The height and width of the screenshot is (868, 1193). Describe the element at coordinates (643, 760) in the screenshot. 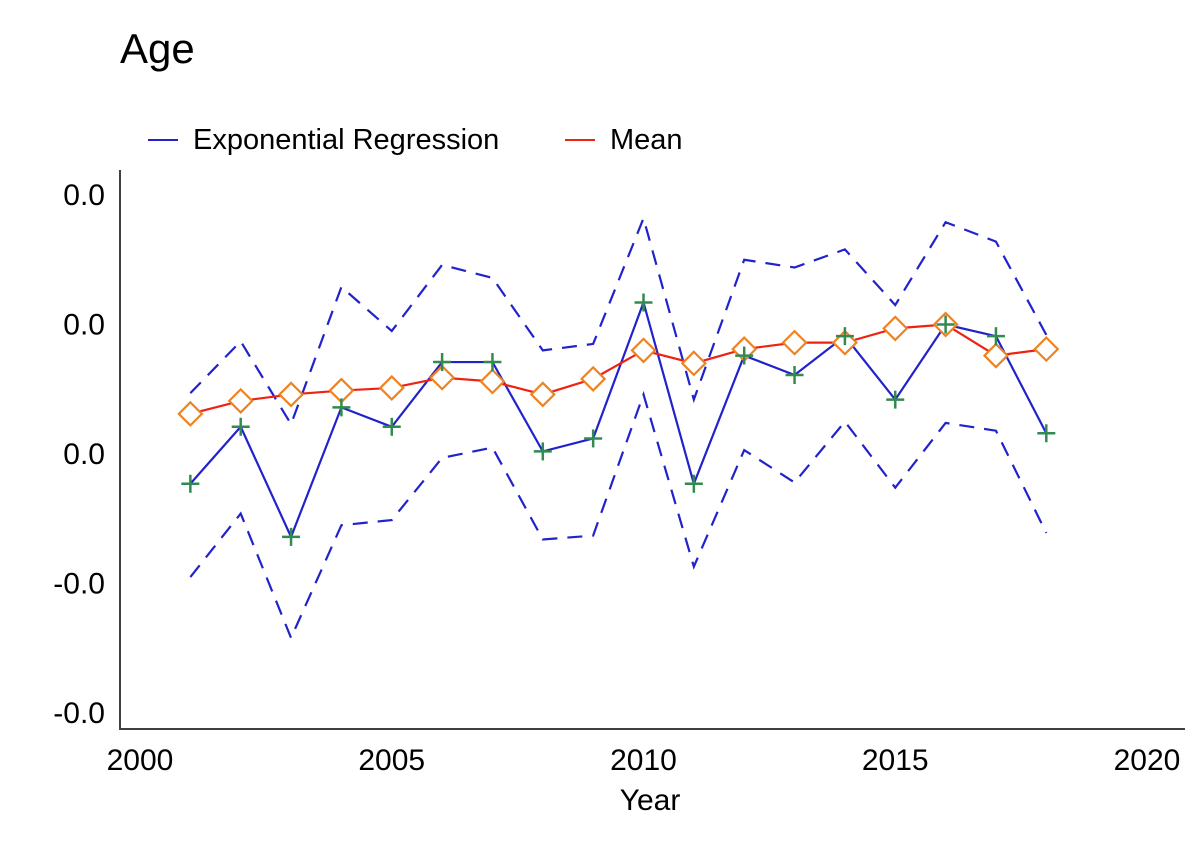

I see `x-tick-label: 2010` at that location.